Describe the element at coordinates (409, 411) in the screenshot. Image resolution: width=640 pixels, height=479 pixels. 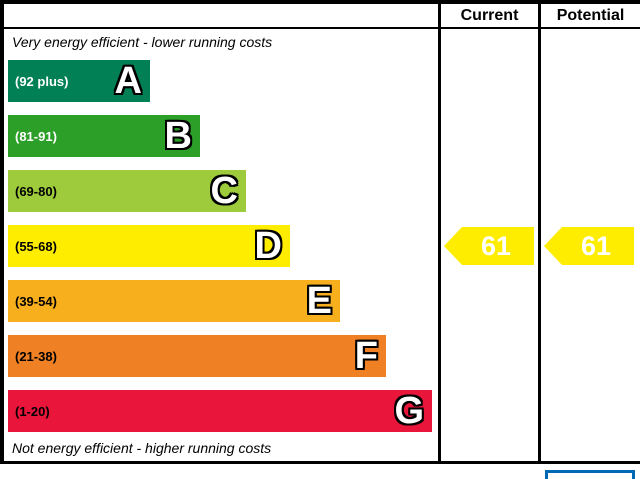
I see `band-letter: G` at that location.